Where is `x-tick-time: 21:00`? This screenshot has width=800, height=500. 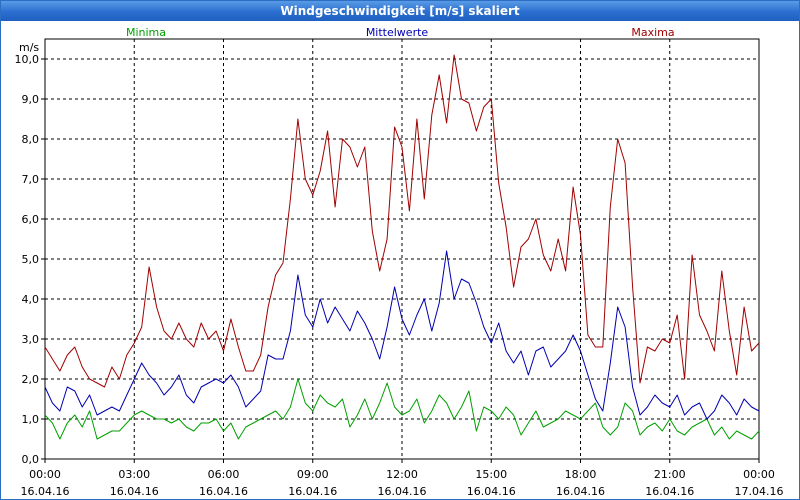 x-tick-time: 21:00 is located at coordinates (670, 474).